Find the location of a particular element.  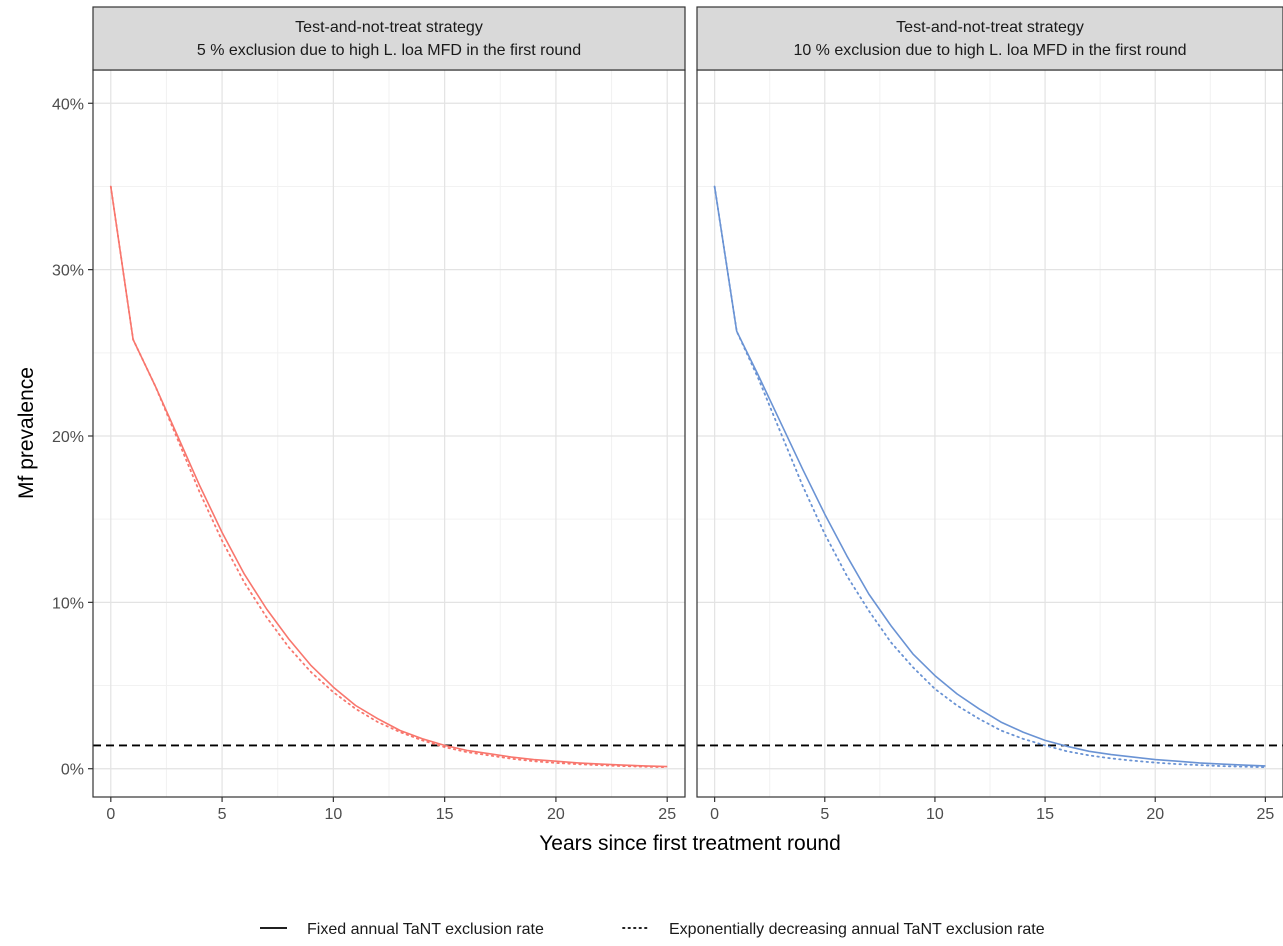

panel-2-x-tick-label-2: 10 is located at coordinates (935, 814).